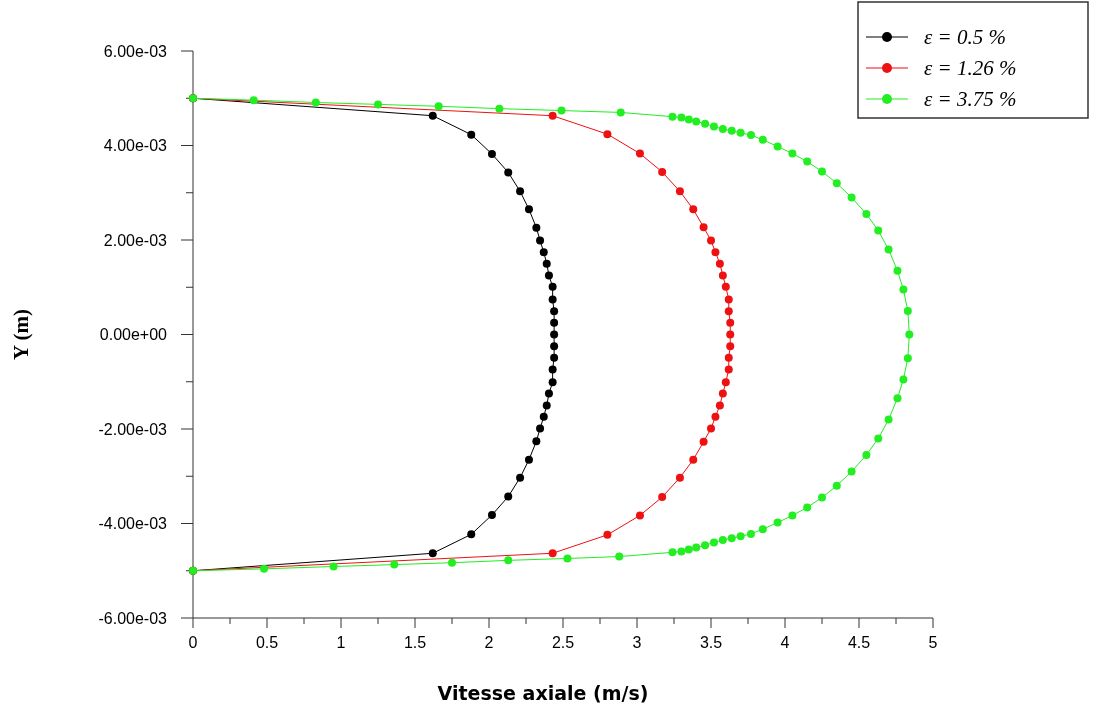 The width and height of the screenshot is (1093, 713). What do you see at coordinates (267, 642) in the screenshot?
I see `x-tick-label: 0.5` at bounding box center [267, 642].